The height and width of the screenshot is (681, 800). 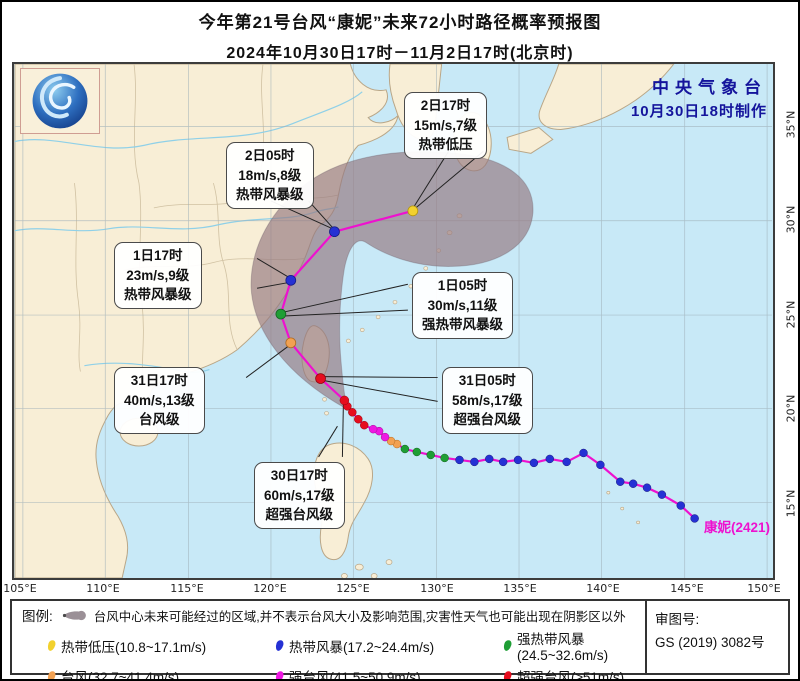 I want to click on legend-item-label: 超强台风(≥51m/s), so click(x=571, y=675).